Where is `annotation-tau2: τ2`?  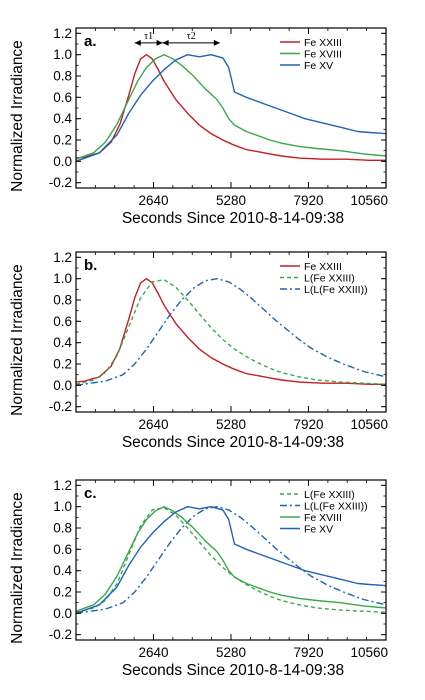
annotation-tau2: τ2 is located at coordinates (191, 36).